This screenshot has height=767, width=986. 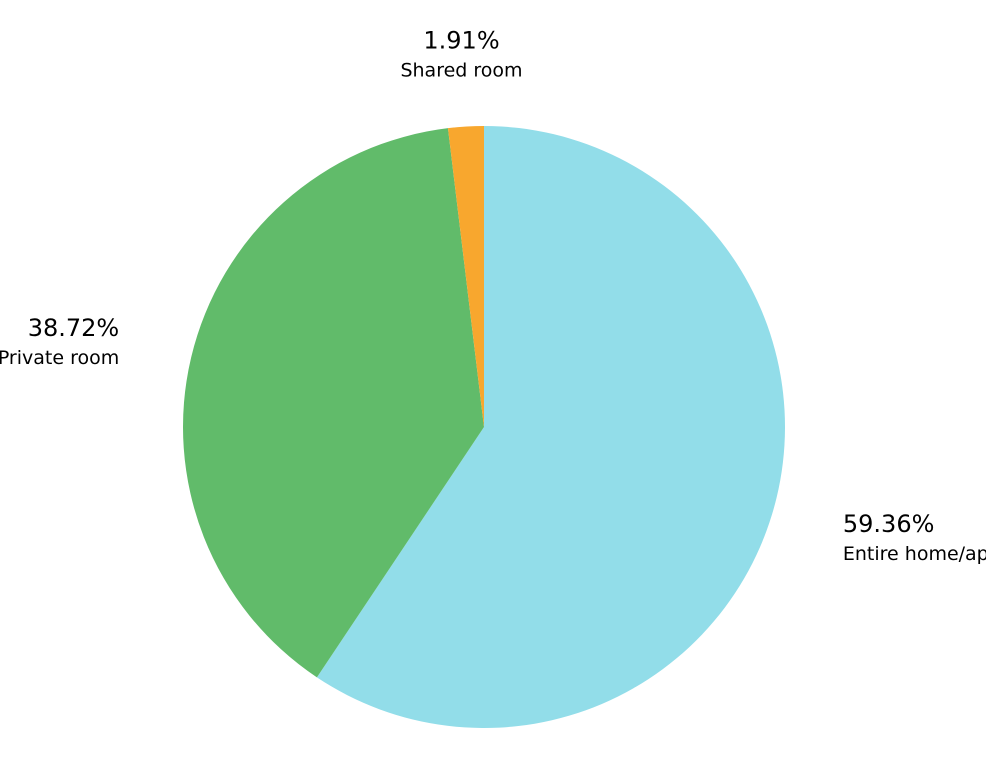 What do you see at coordinates (889, 524) in the screenshot?
I see `pie-value-label-entire-home-apt: 59.36%` at bounding box center [889, 524].